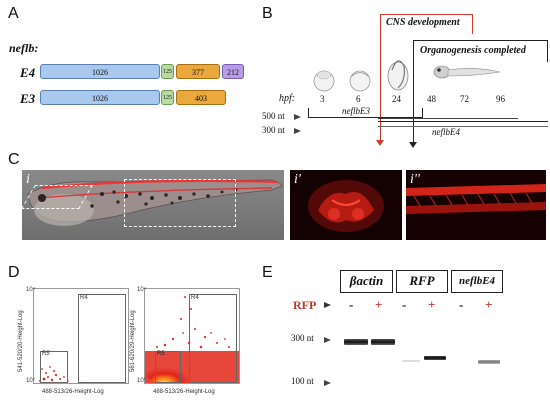  I want to click on band-rfp-plus, so click(435, 358).